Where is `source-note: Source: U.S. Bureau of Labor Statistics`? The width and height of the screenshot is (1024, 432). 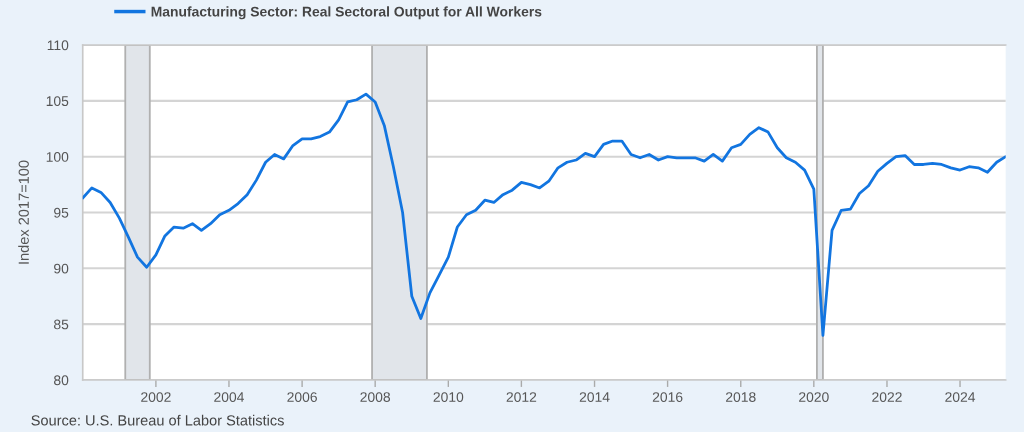
source-note: Source: U.S. Bureau of Labor Statistics is located at coordinates (157, 420).